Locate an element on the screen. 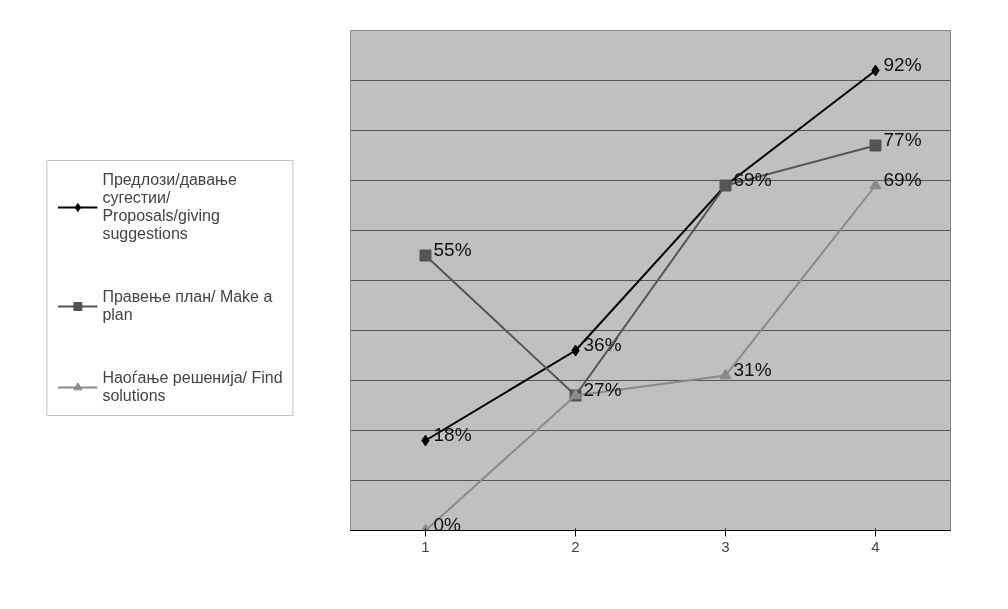  legend-label: Предлози/давање сугестии/ Proposals/giving suggestions is located at coordinates (169, 207).